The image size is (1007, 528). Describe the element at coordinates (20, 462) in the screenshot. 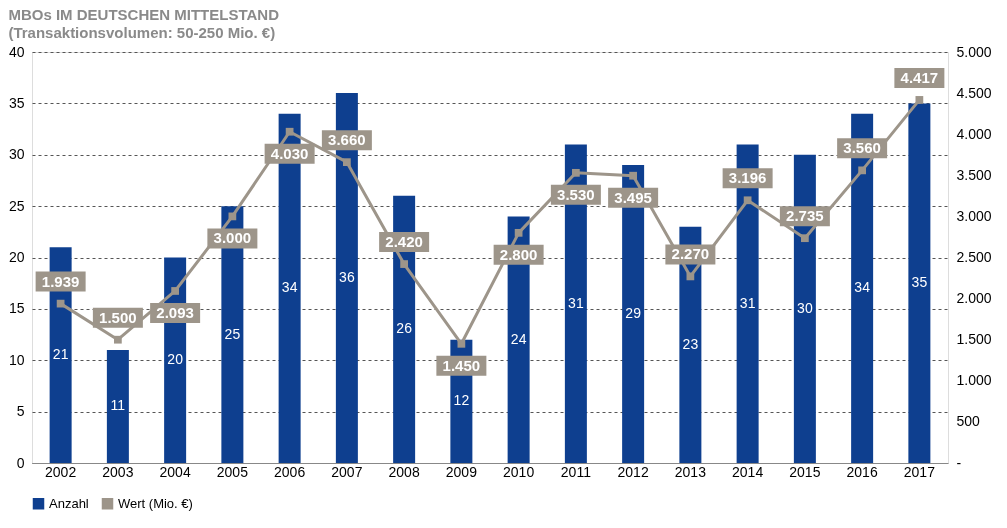

I see `y-tick-label: 0` at that location.